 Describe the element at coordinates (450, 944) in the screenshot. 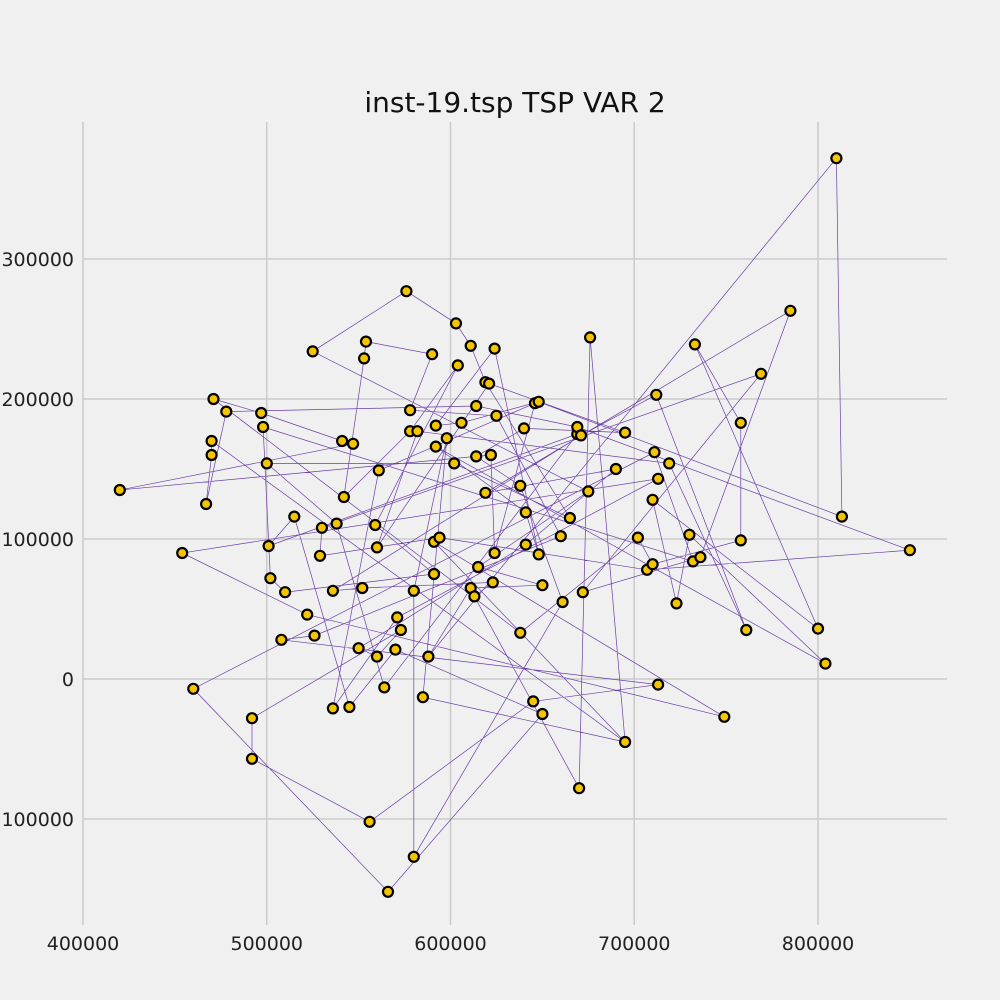

I see `x-tick-label: 600000` at that location.